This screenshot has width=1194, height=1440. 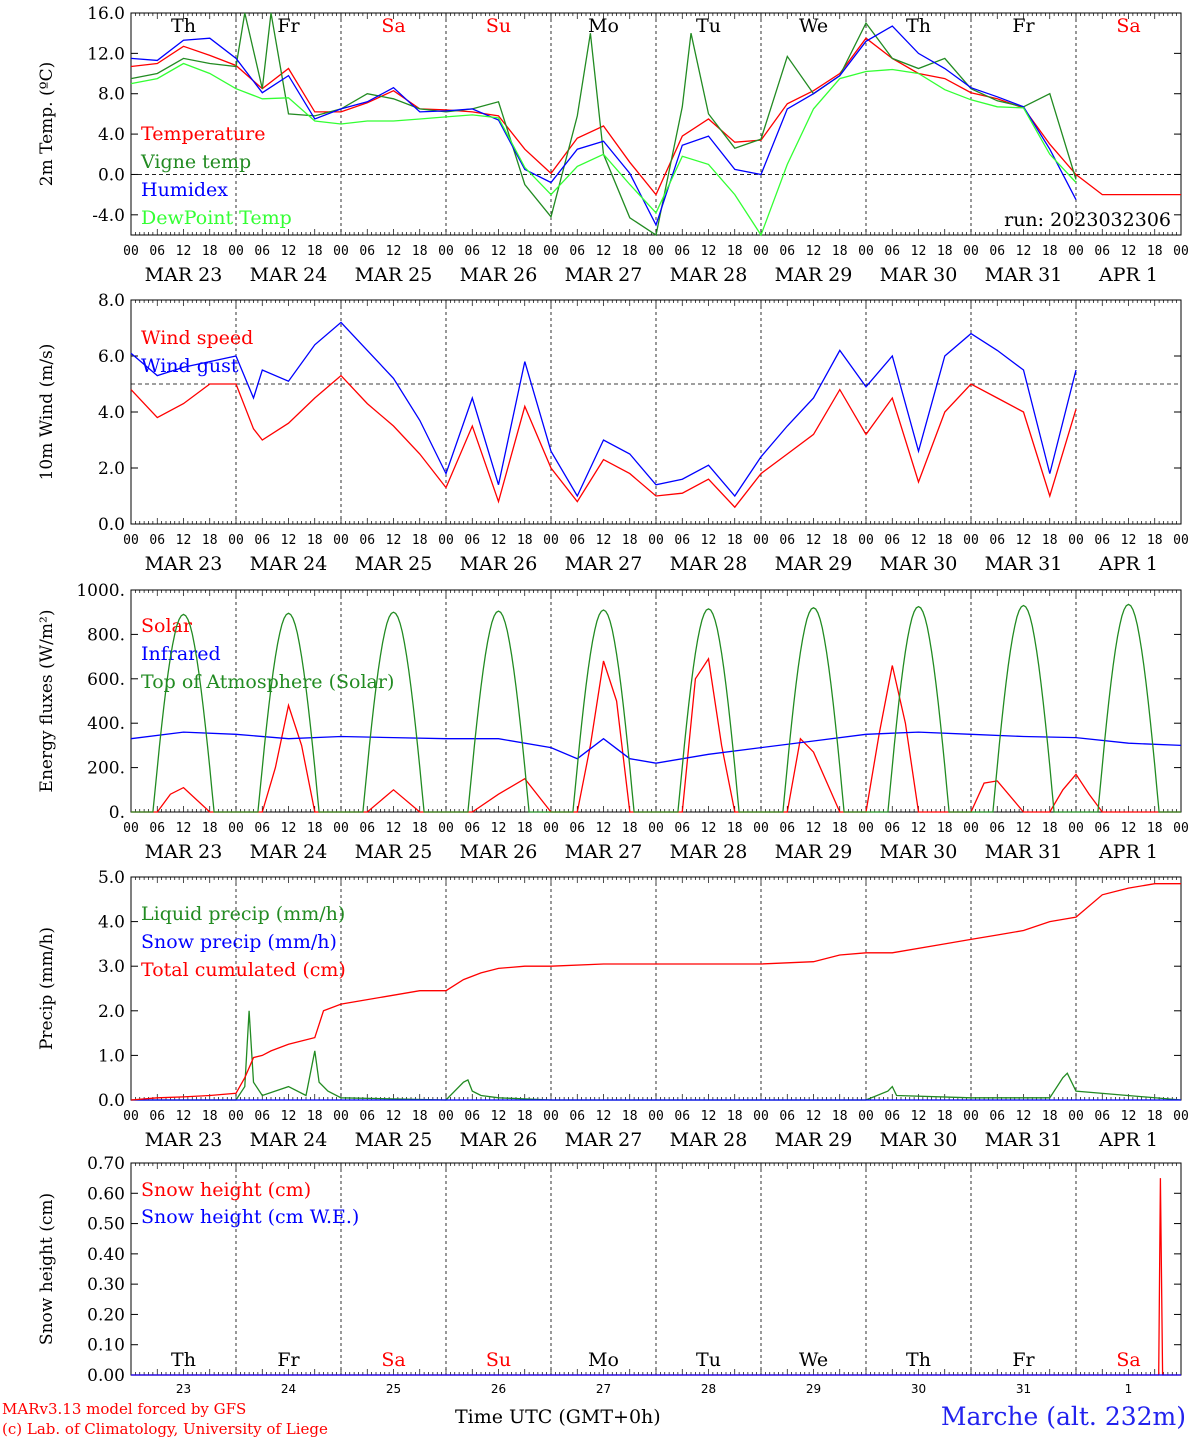 I want to click on station-label: Marche (alt. 232m), so click(x=1063, y=1416).